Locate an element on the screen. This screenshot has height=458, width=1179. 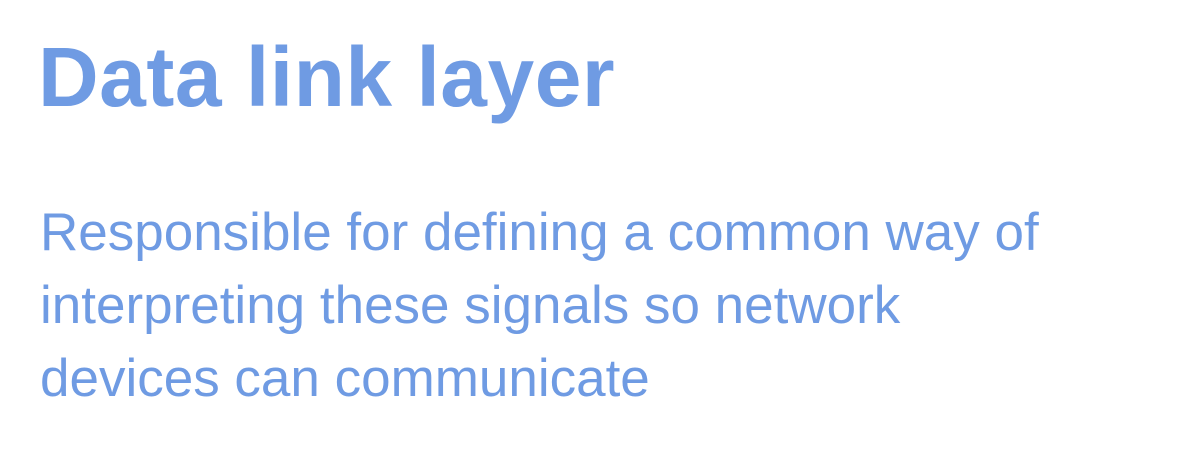
slide-title: Data link layer is located at coordinates (327, 77).